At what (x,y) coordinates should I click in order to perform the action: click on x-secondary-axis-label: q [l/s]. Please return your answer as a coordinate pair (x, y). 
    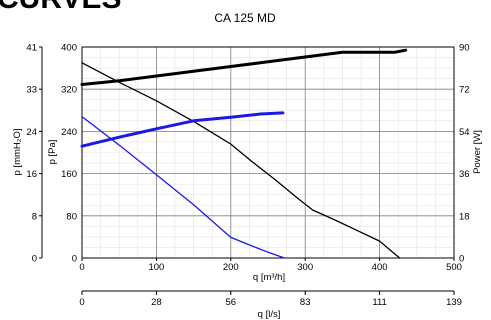
    Looking at the image, I should click on (269, 314).